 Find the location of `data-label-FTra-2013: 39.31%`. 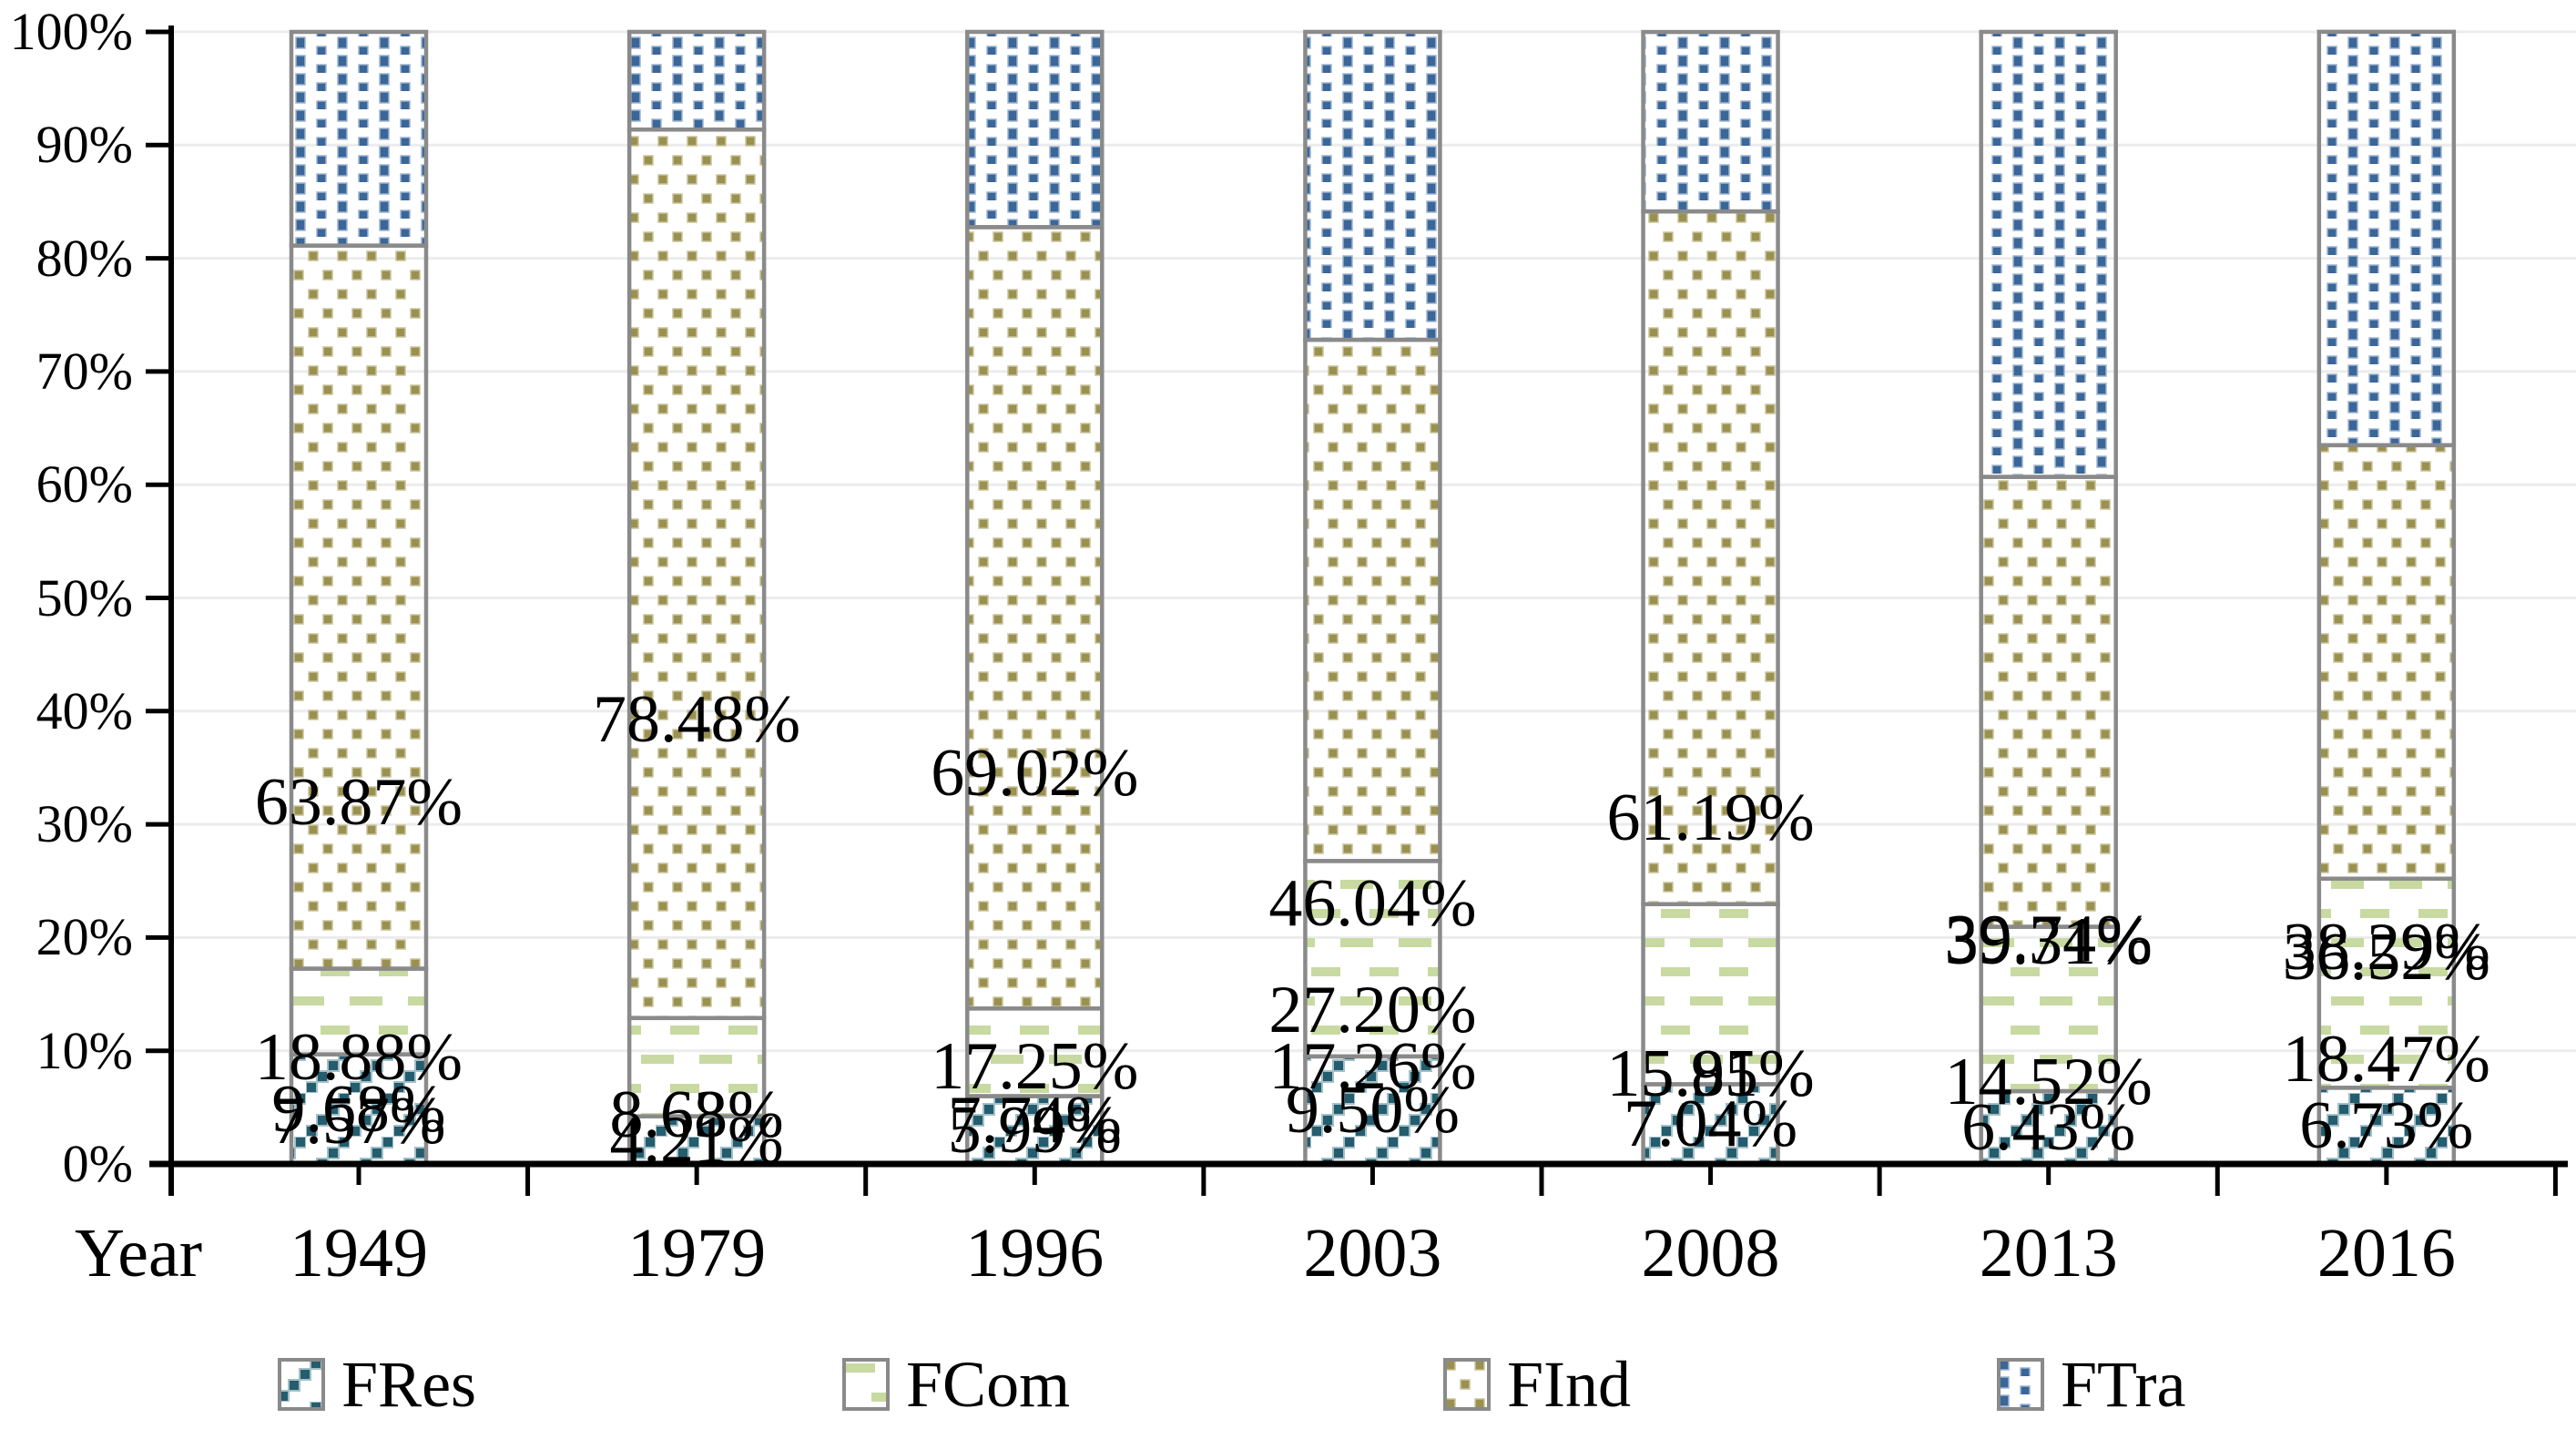

data-label-FTra-2013: 39.31% is located at coordinates (2049, 941).